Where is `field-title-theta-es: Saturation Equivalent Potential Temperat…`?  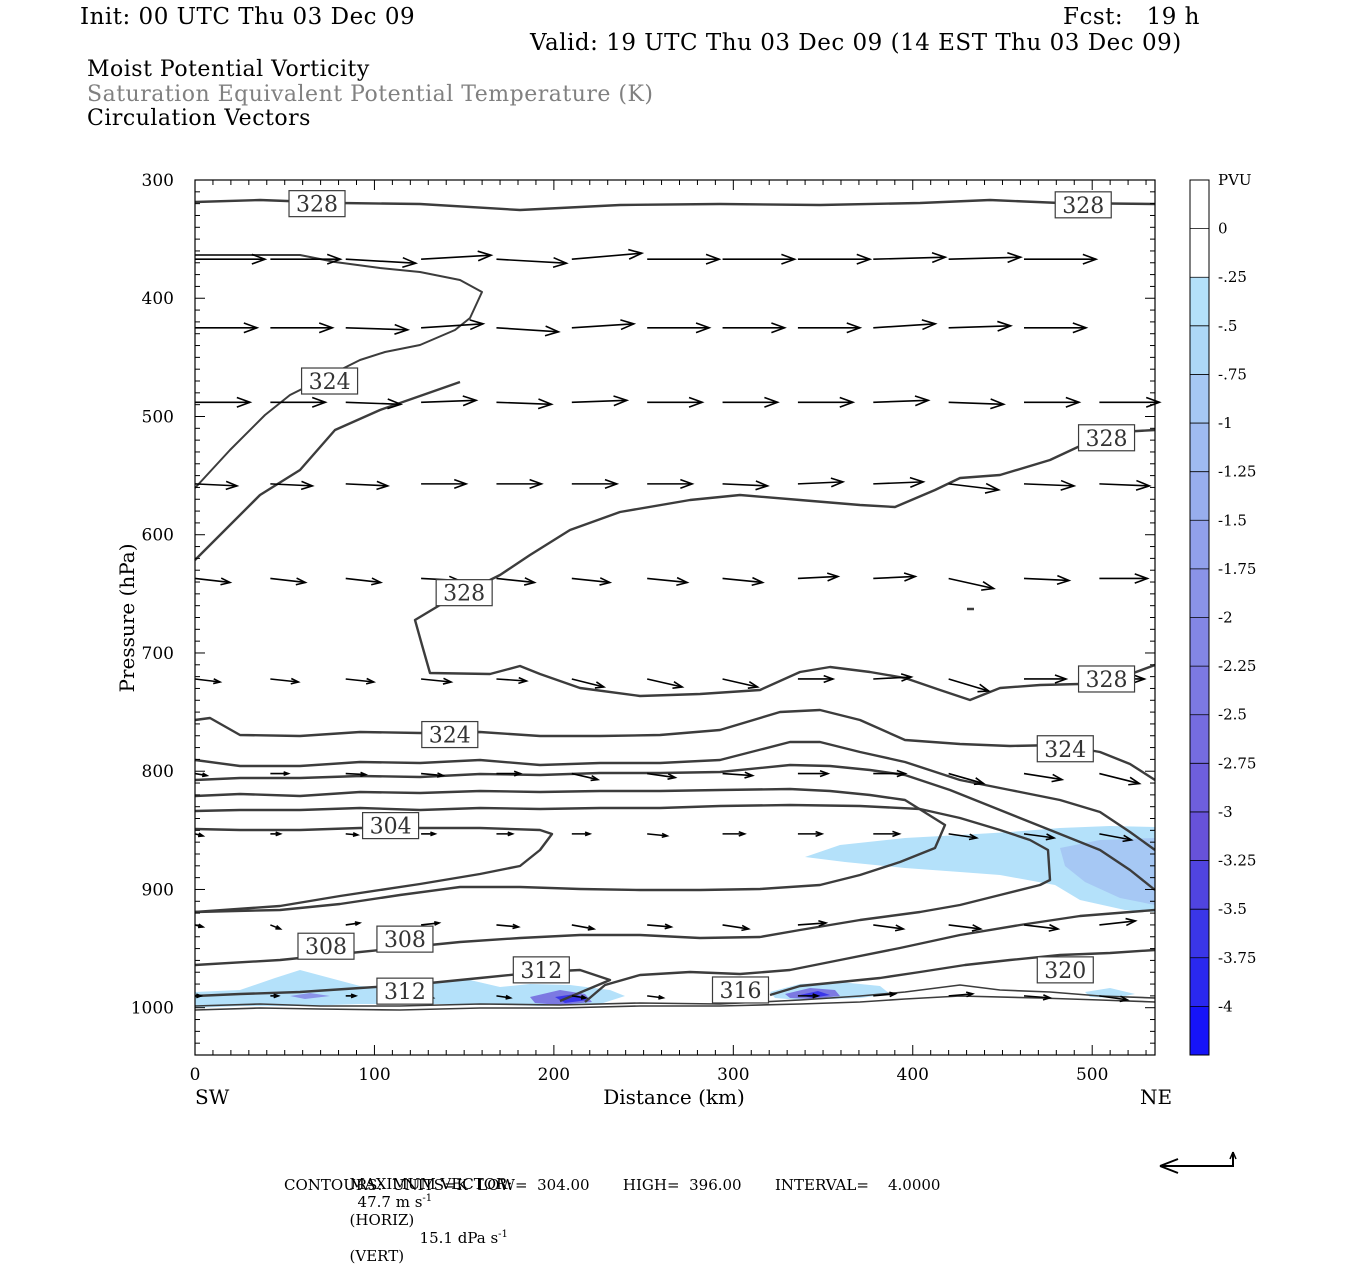 field-title-theta-es: Saturation Equivalent Potential Temperat… is located at coordinates (370, 94).